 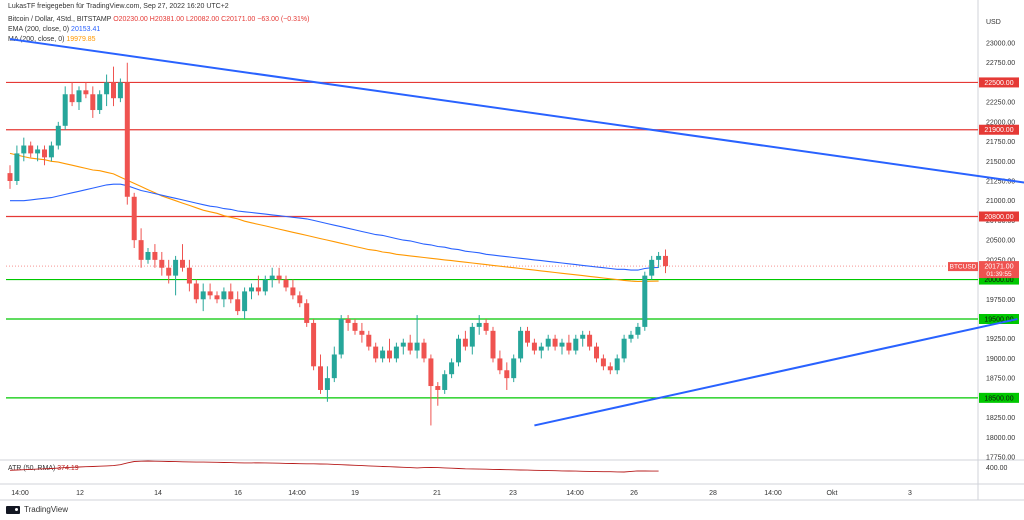 I want to click on x-tick-label: 19, so click(x=355, y=493).